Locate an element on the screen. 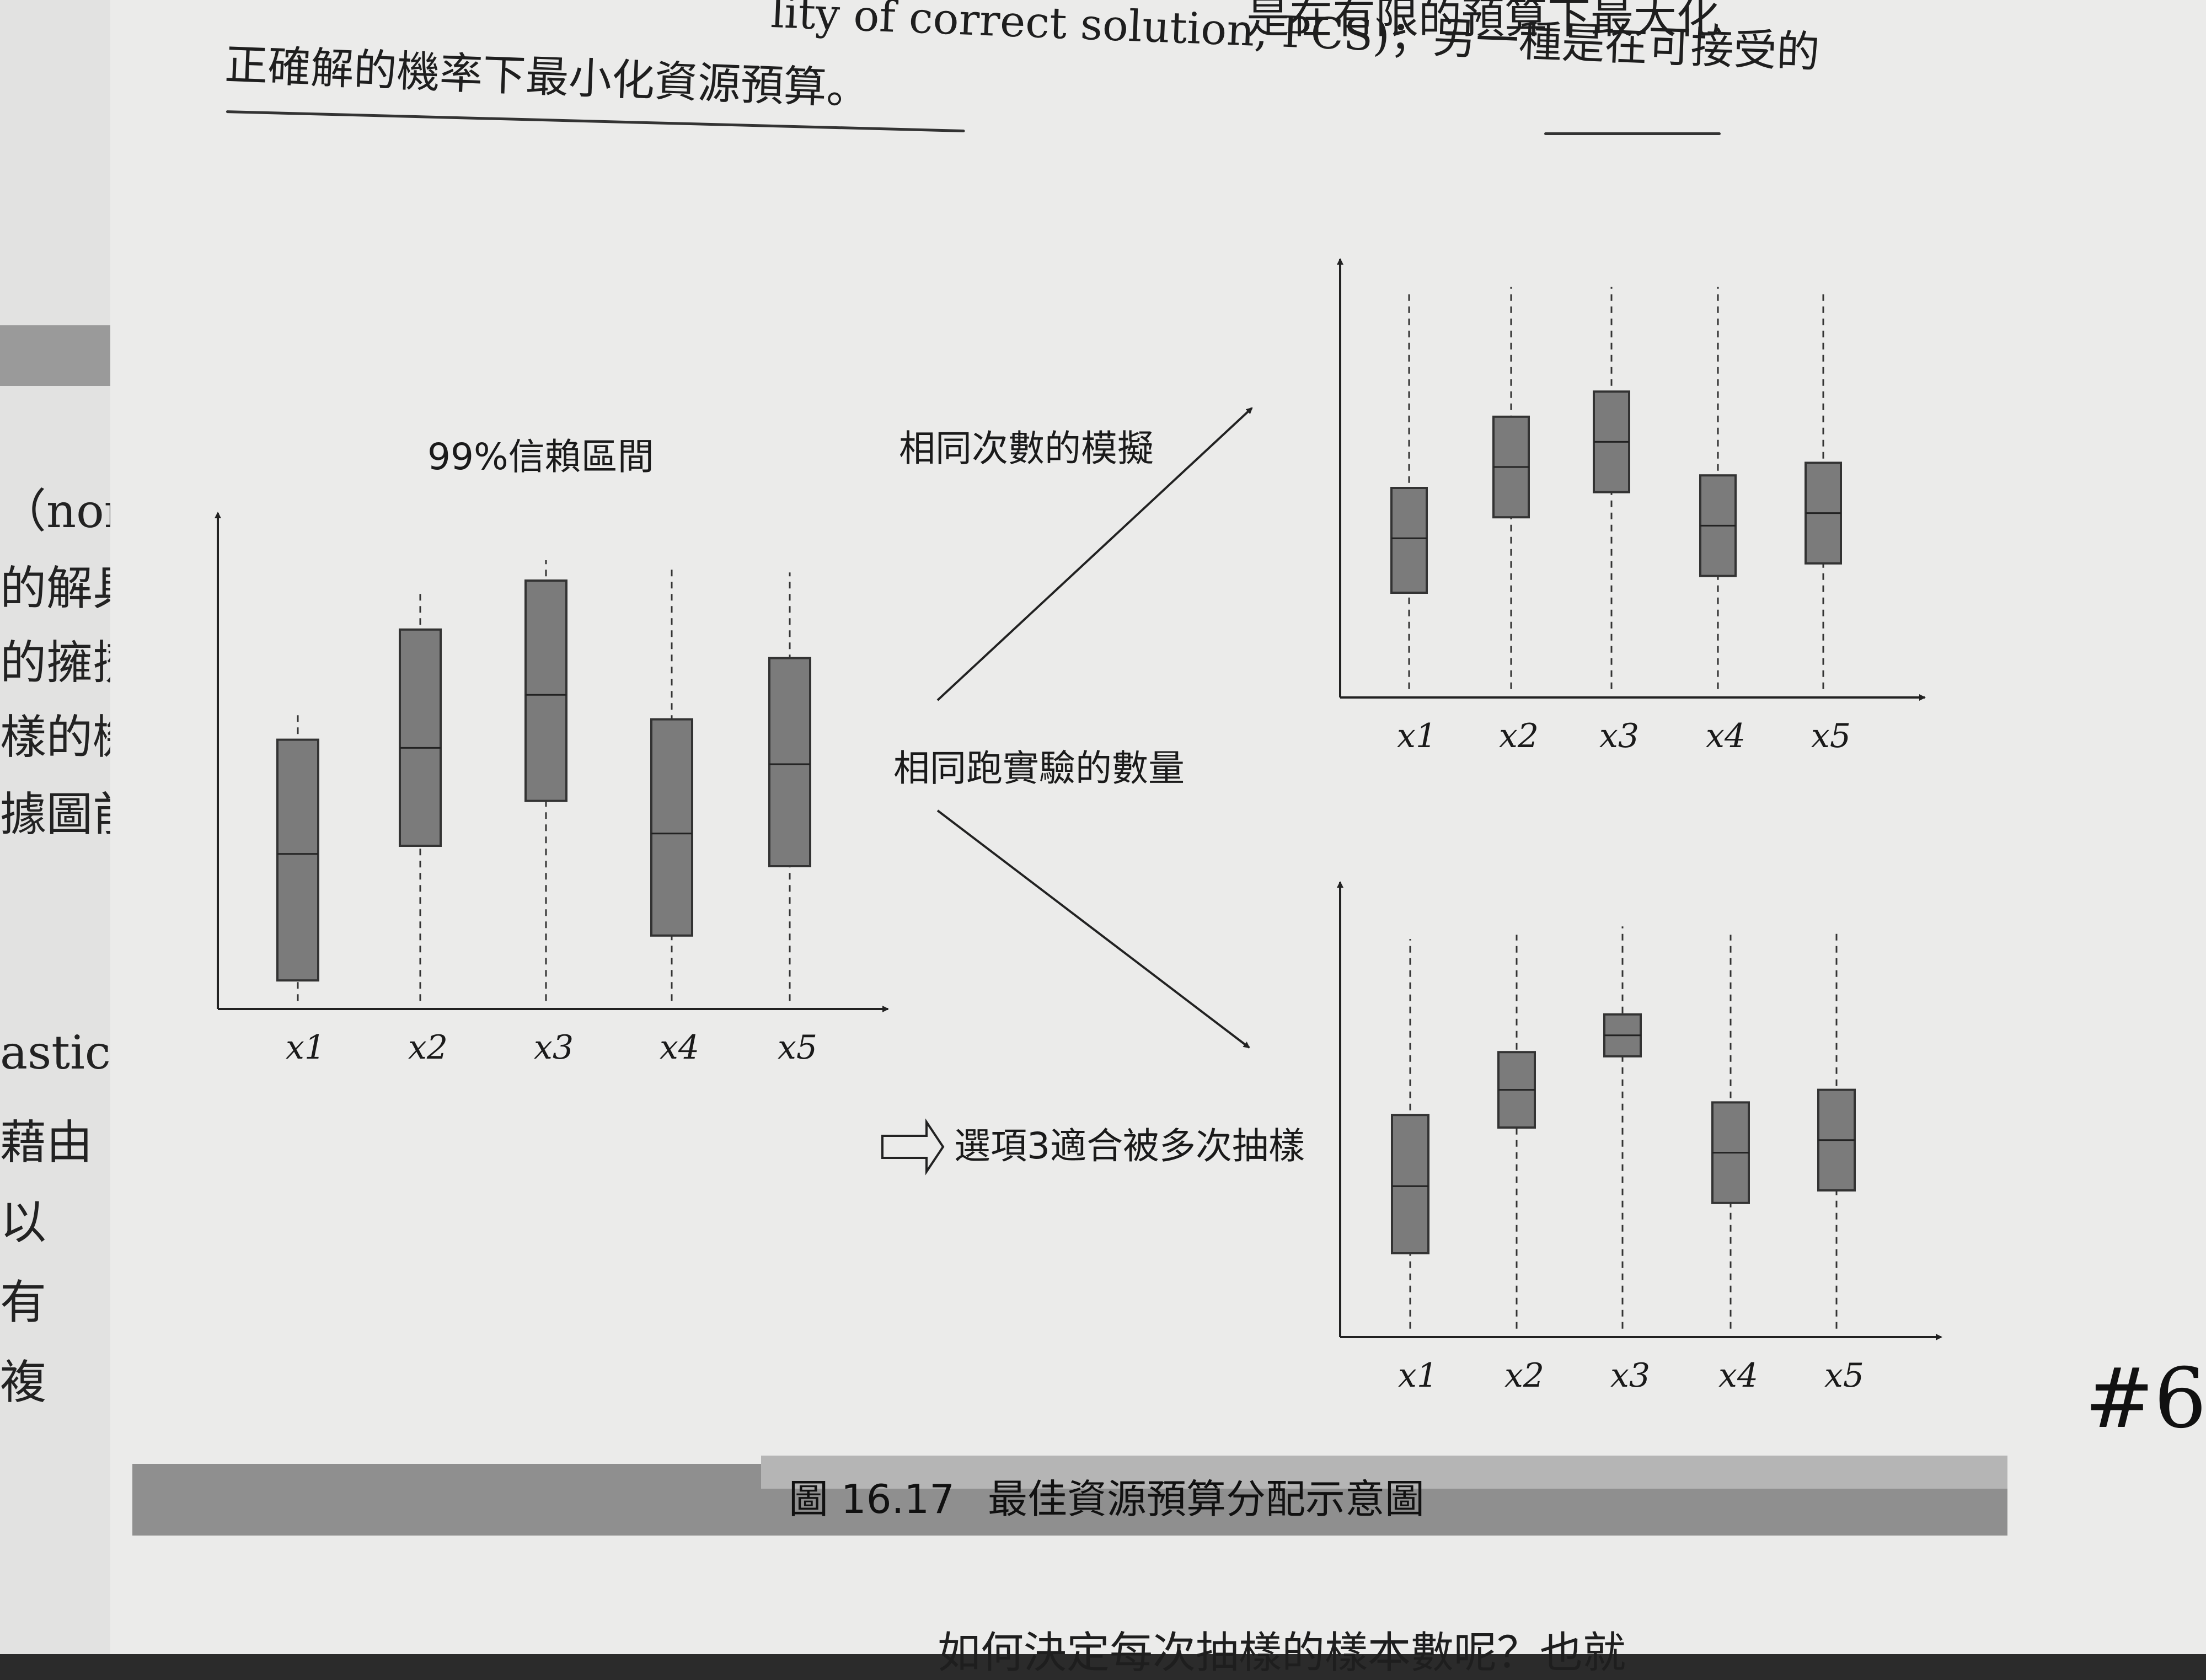  body-text-line: 是在有限的預算下最大化 is located at coordinates (1483, 21).